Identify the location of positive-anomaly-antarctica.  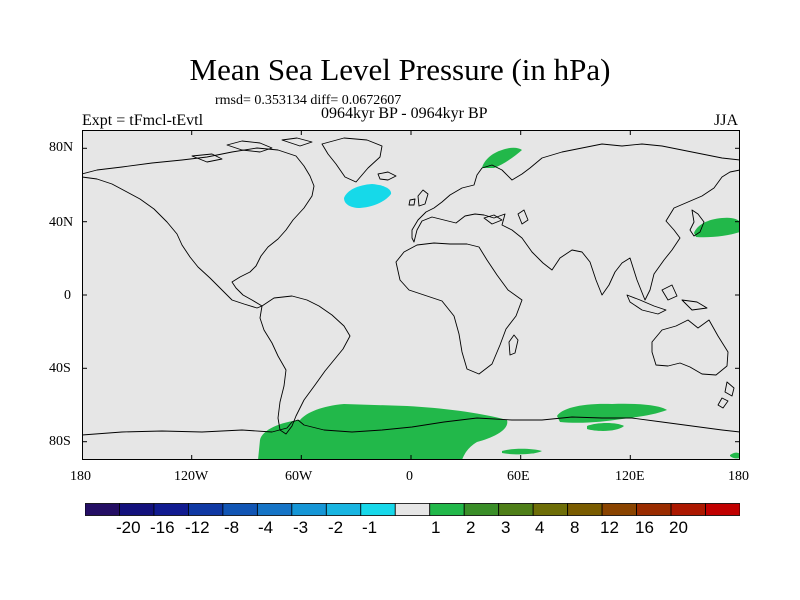
(383, 432).